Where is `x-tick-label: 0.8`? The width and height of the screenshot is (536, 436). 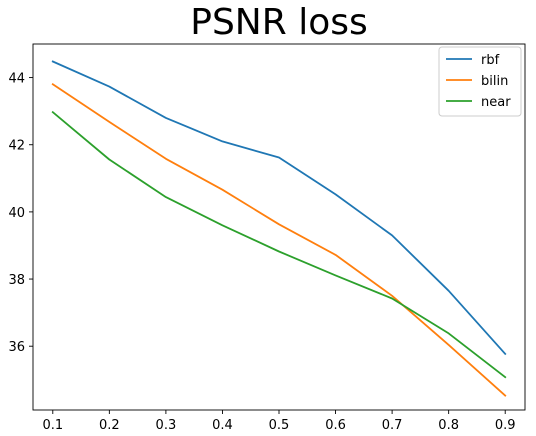 x-tick-label: 0.8 is located at coordinates (448, 425).